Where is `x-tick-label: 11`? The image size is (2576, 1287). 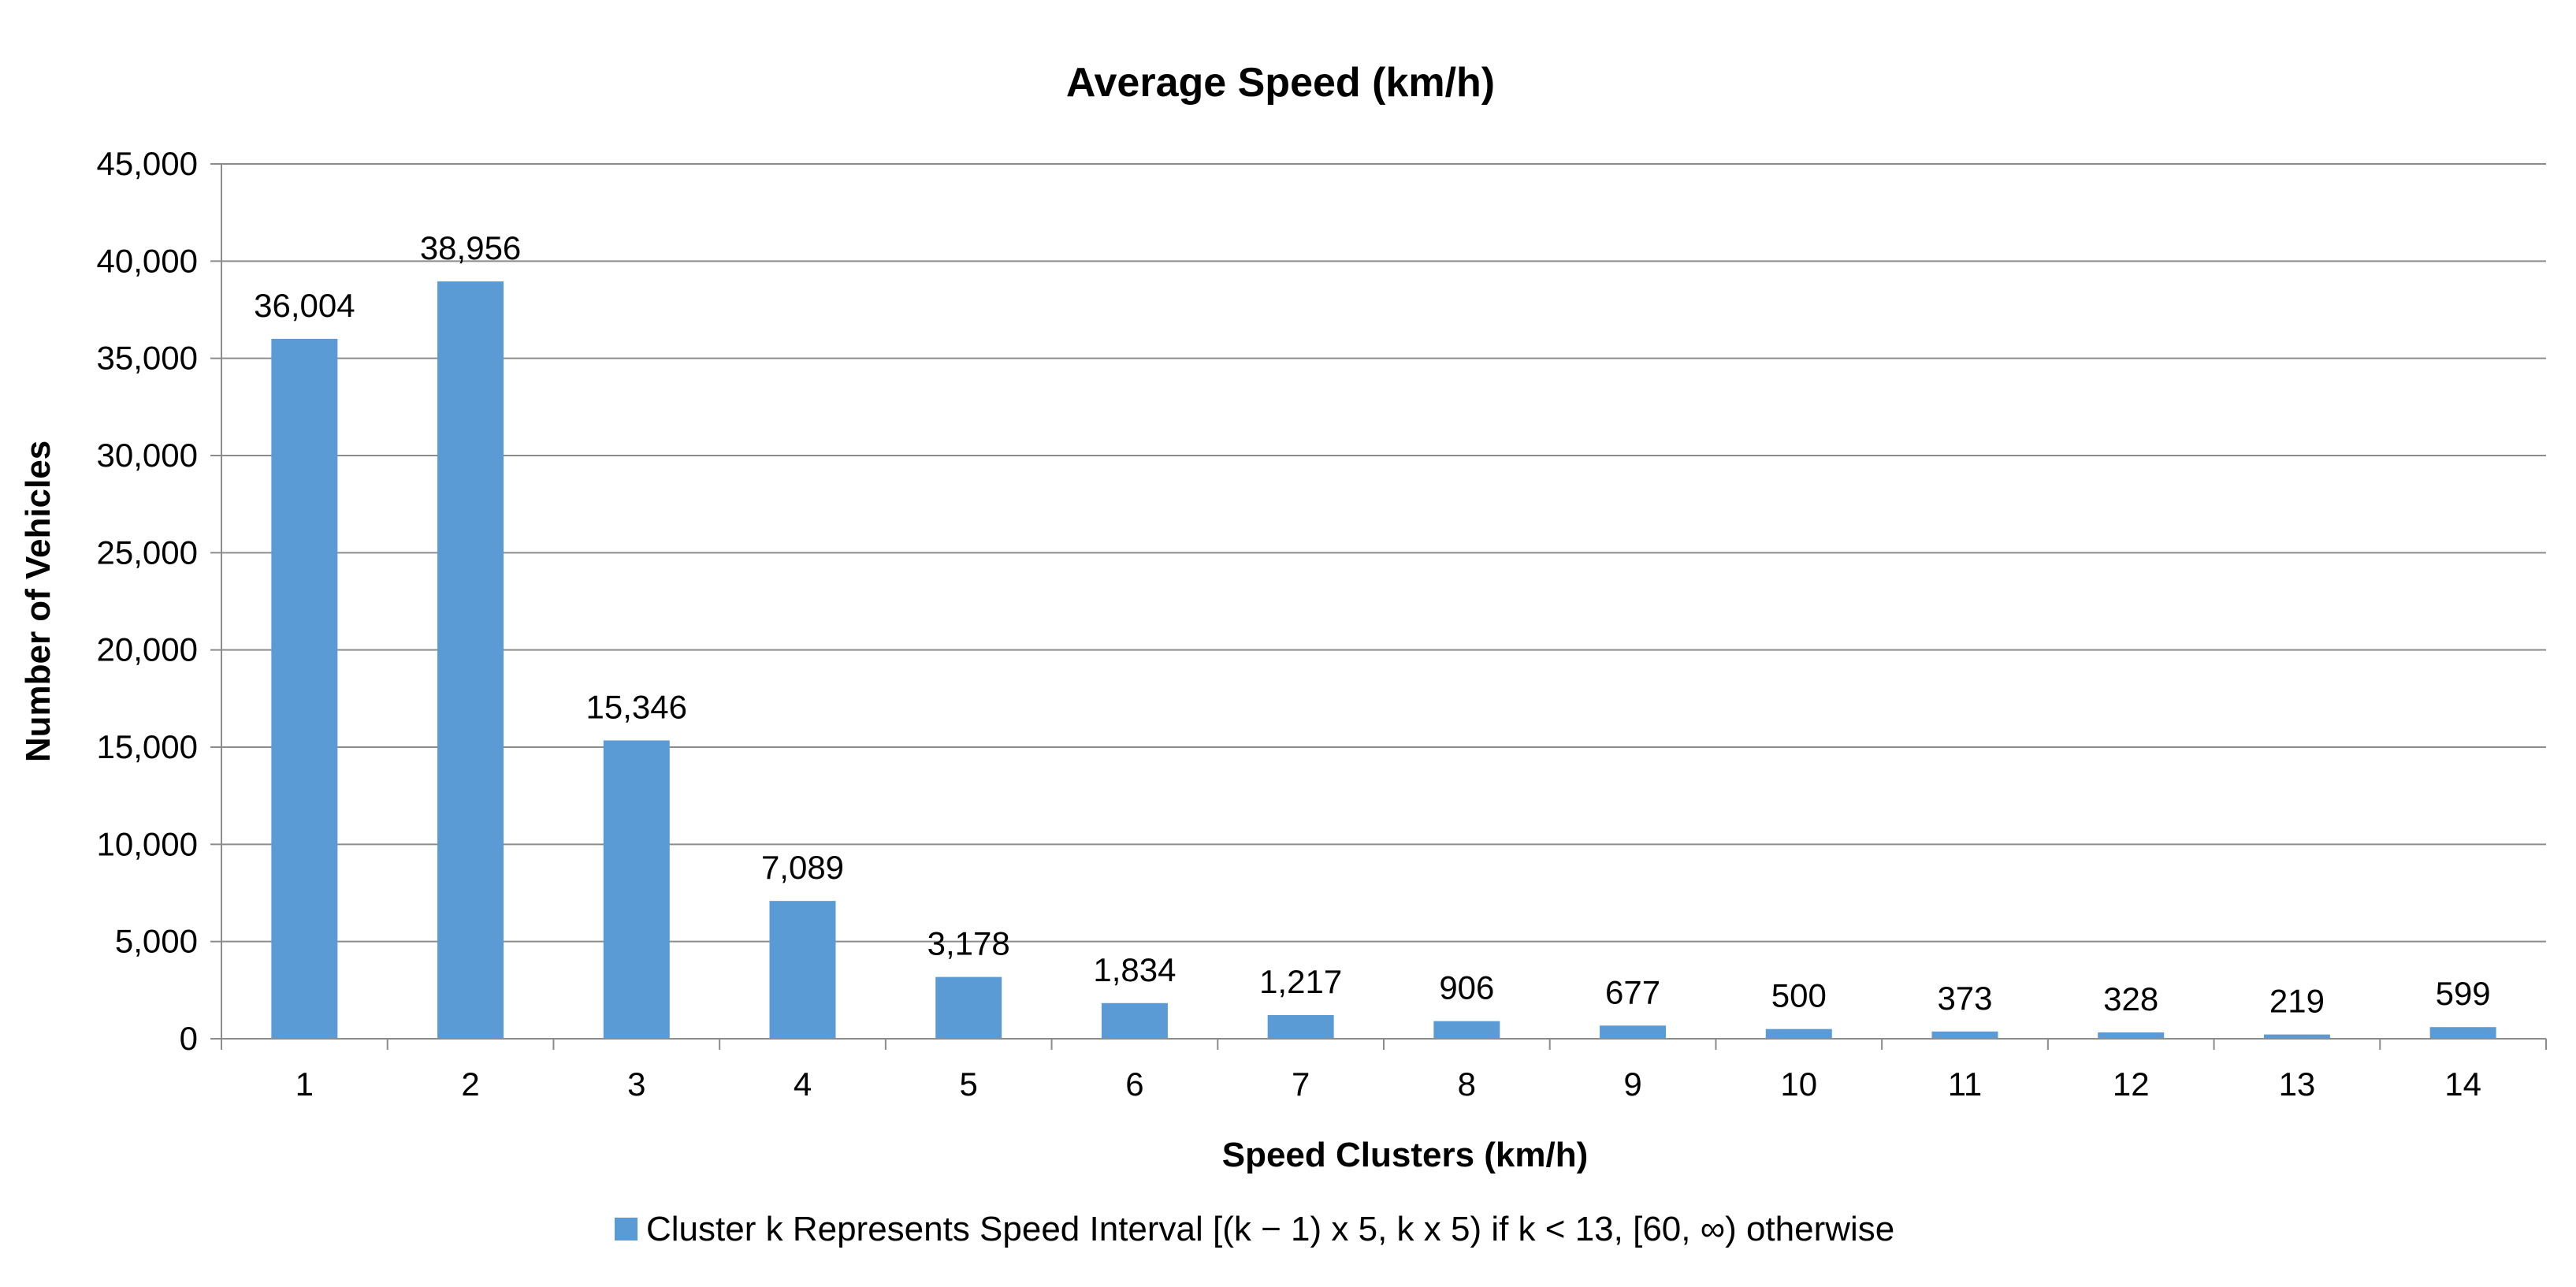
x-tick-label: 11 is located at coordinates (1965, 1085).